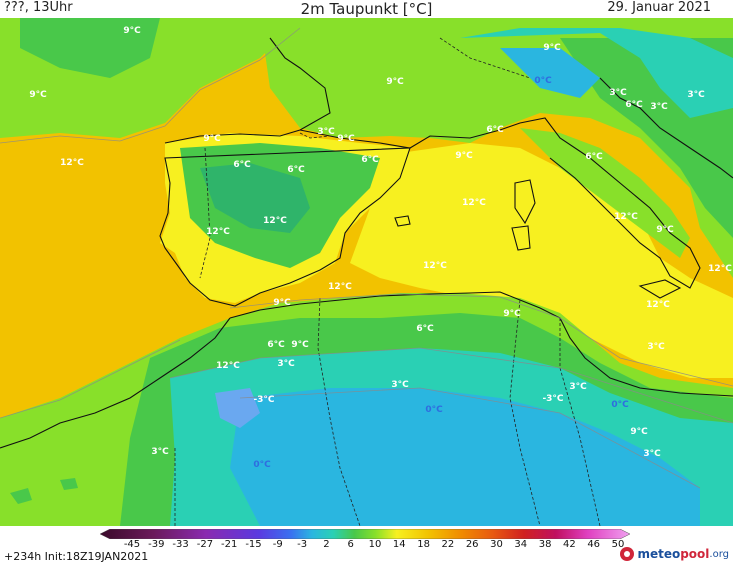  Describe the element at coordinates (659, 554) in the screenshot. I see `logo-text-meteo: meteo` at that location.